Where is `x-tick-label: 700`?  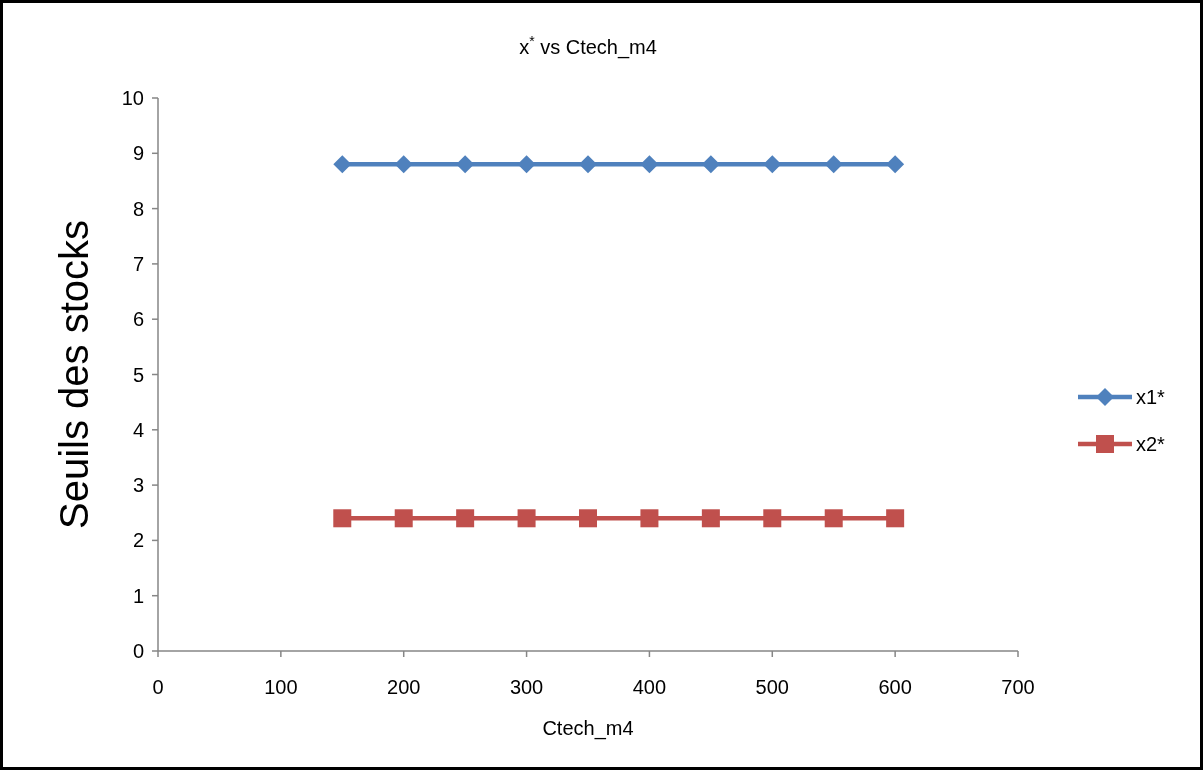
x-tick-label: 700 is located at coordinates (1018, 687).